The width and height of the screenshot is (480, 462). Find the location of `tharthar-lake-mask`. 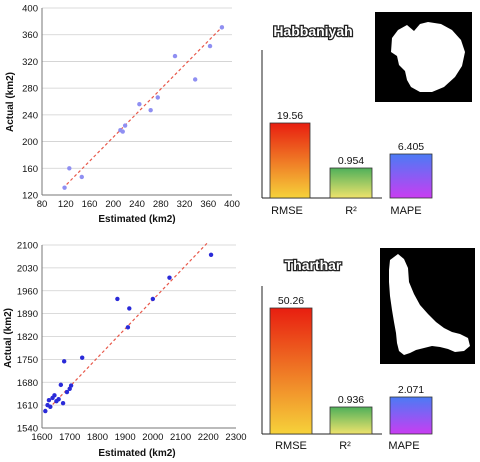

tharthar-lake-mask is located at coordinates (427, 306).